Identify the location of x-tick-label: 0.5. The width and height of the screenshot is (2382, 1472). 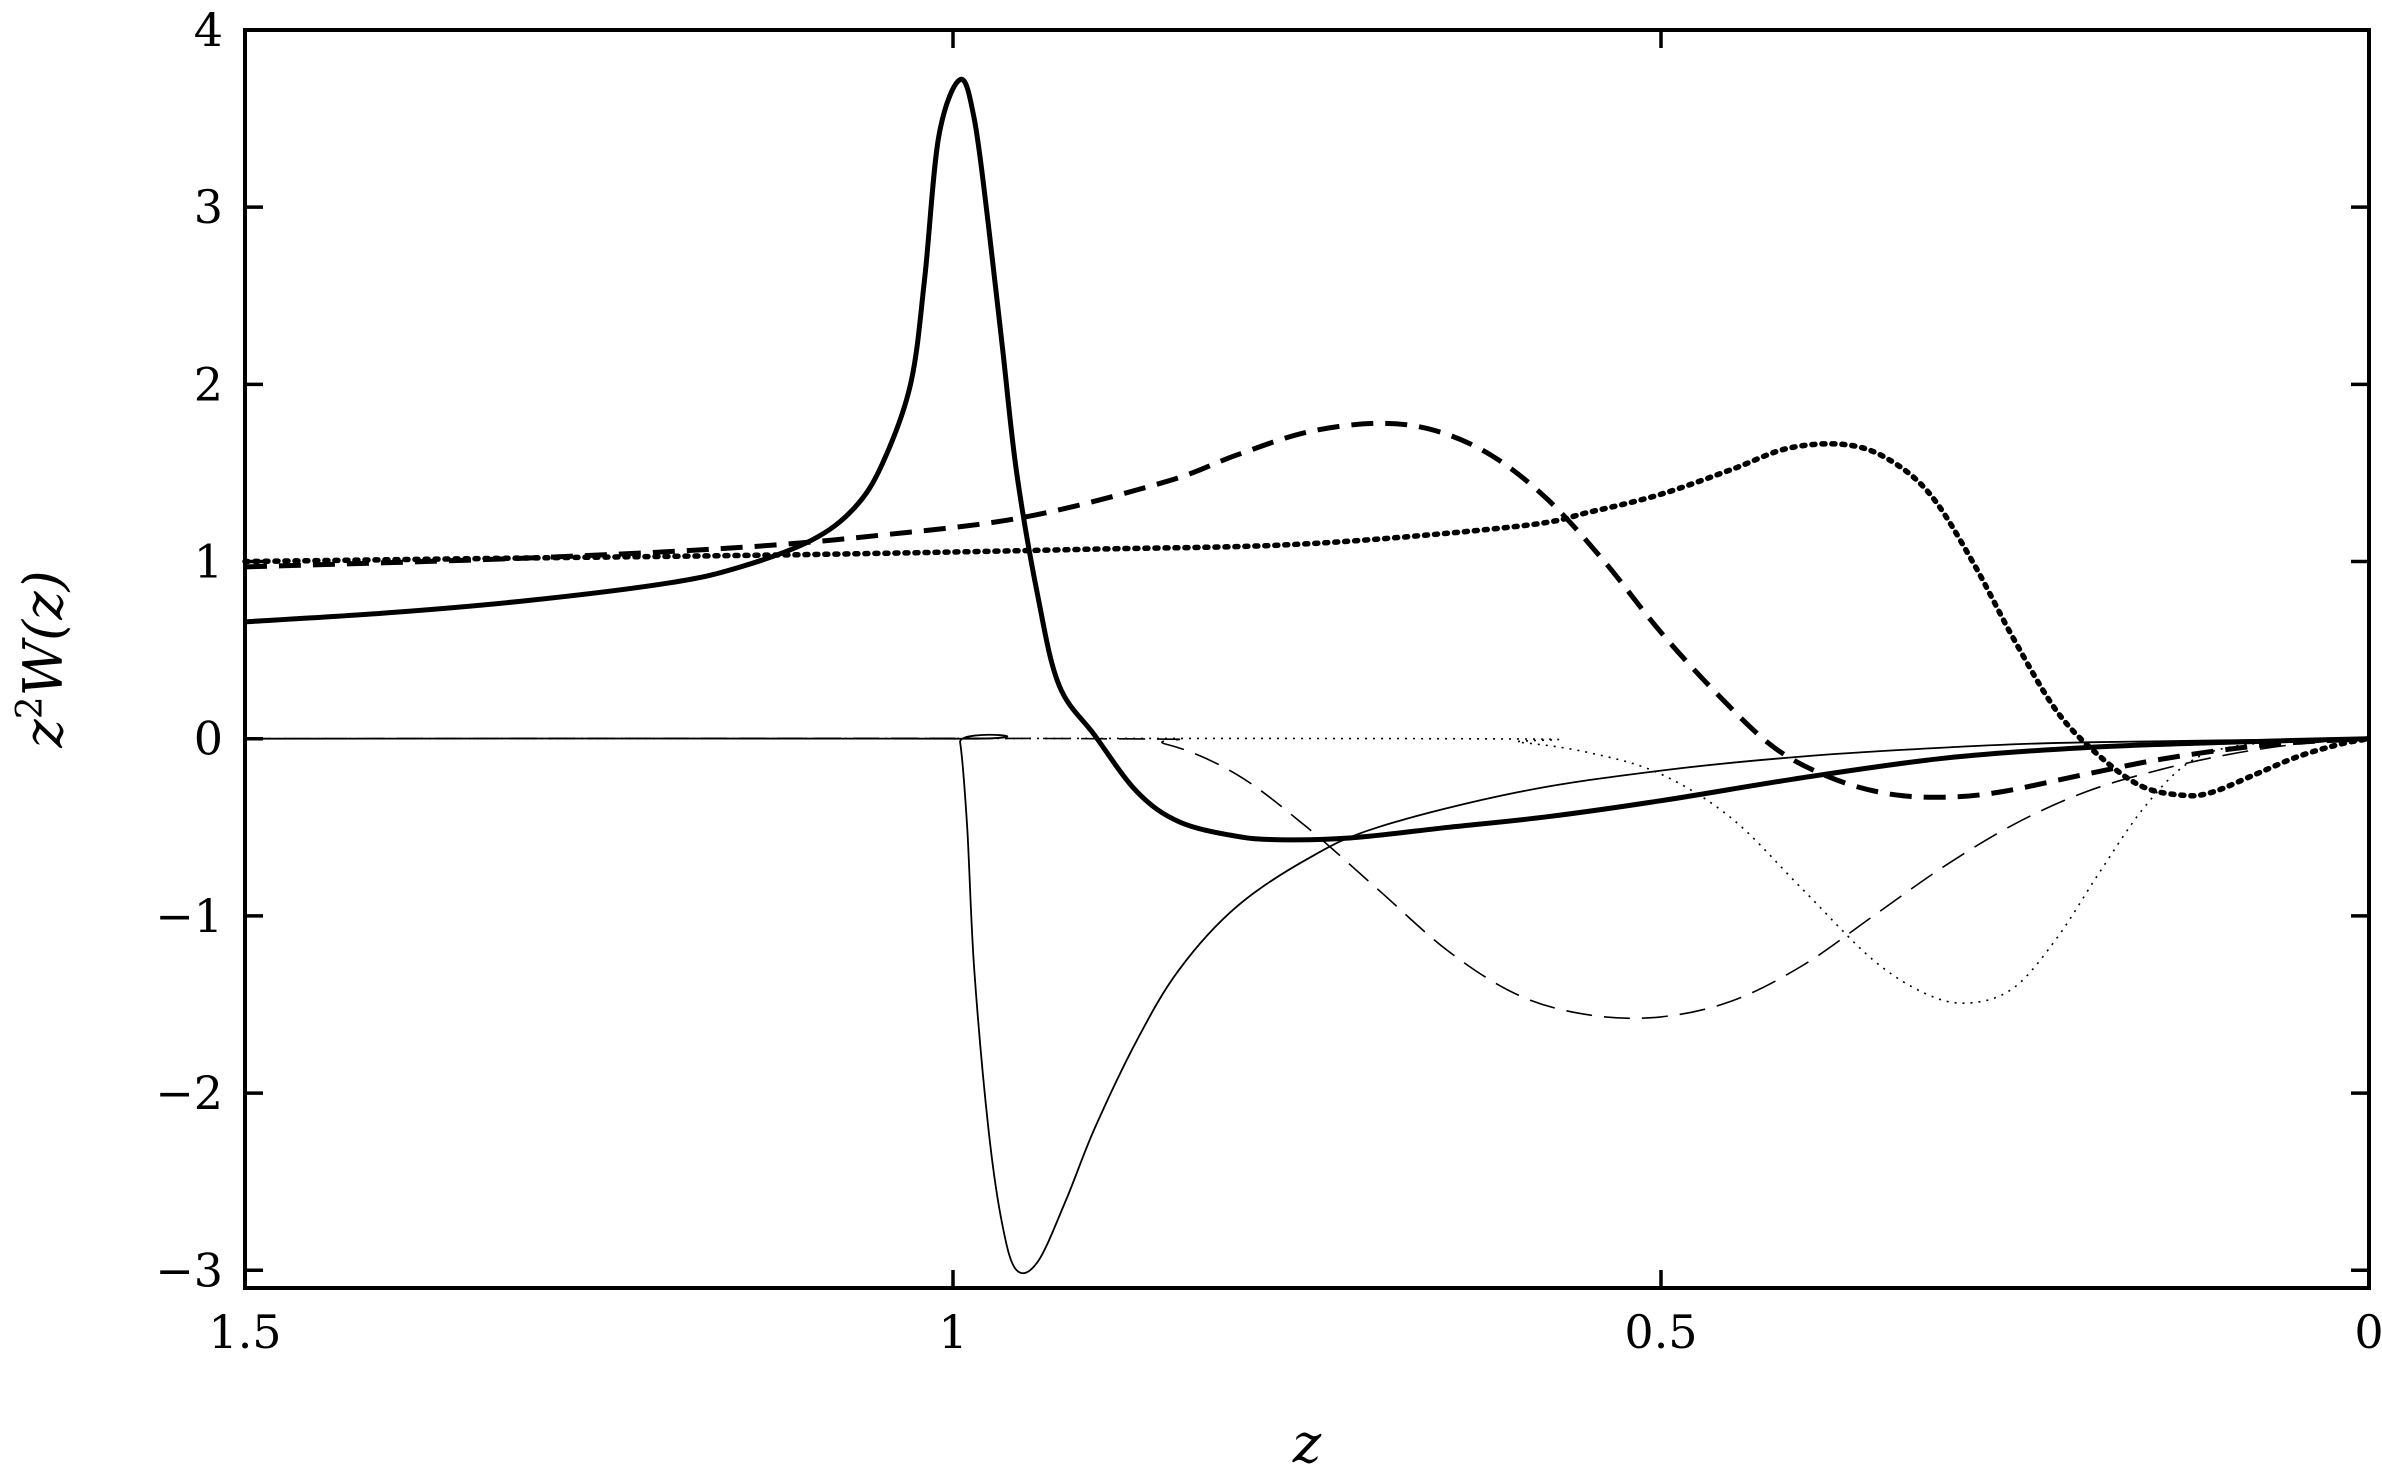
(1660, 1332).